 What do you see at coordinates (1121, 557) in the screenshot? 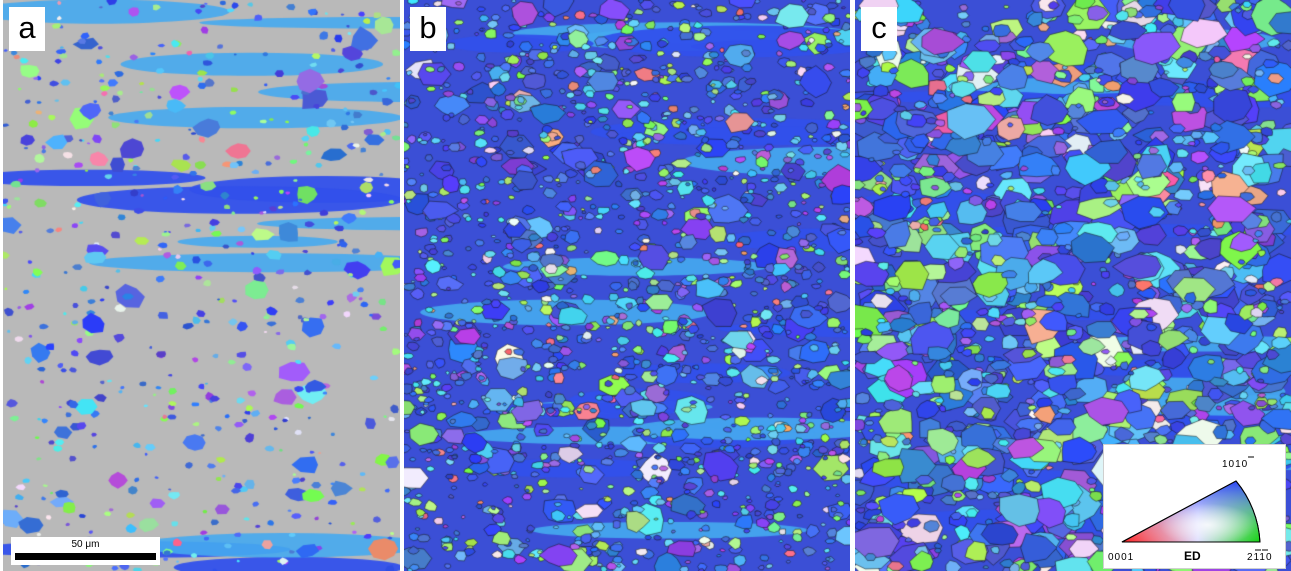
I see `corner-label-0001: 0001` at bounding box center [1121, 557].